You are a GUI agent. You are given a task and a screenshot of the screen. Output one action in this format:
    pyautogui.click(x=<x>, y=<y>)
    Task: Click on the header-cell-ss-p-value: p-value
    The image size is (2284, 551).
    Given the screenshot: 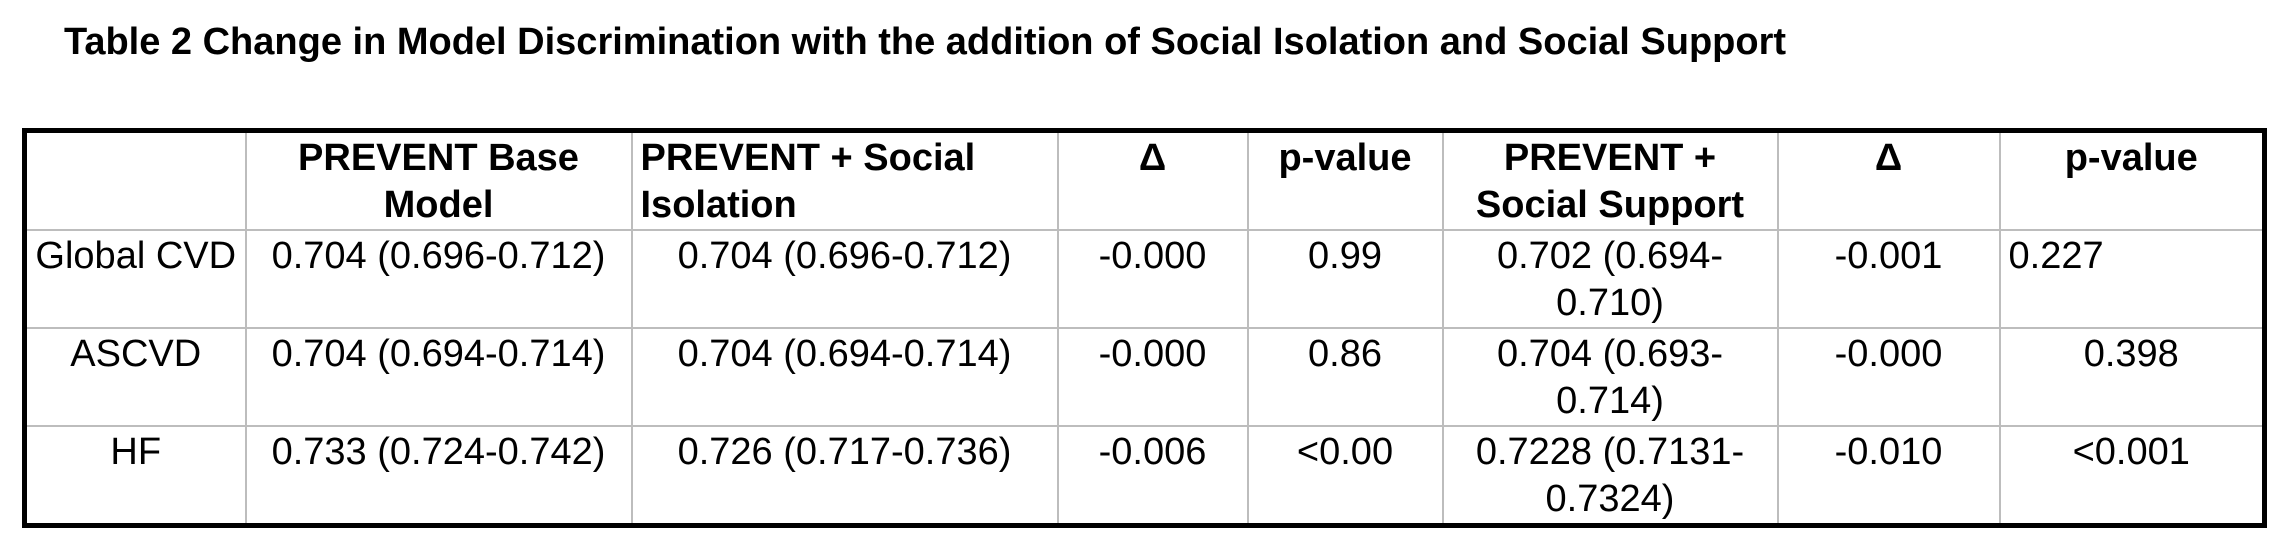 What is the action you would take?
    pyautogui.click(x=2132, y=180)
    